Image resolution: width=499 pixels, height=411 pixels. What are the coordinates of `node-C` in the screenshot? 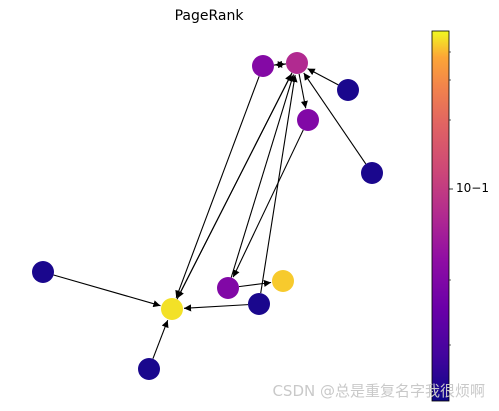 It's located at (348, 90).